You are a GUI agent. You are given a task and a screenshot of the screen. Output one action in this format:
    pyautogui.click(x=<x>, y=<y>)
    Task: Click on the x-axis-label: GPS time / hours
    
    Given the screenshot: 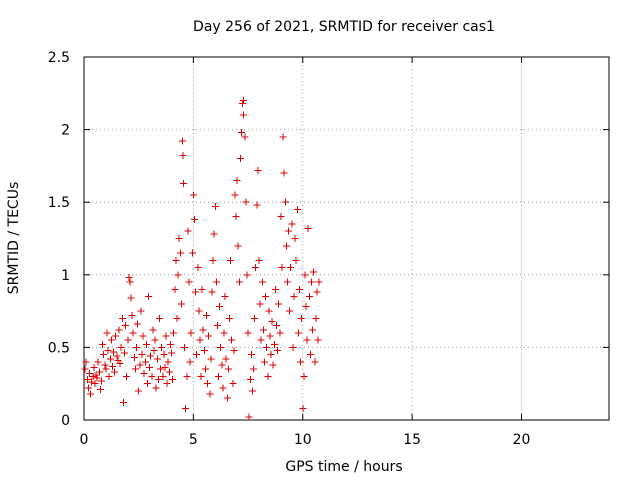 What is the action you would take?
    pyautogui.click(x=343, y=467)
    